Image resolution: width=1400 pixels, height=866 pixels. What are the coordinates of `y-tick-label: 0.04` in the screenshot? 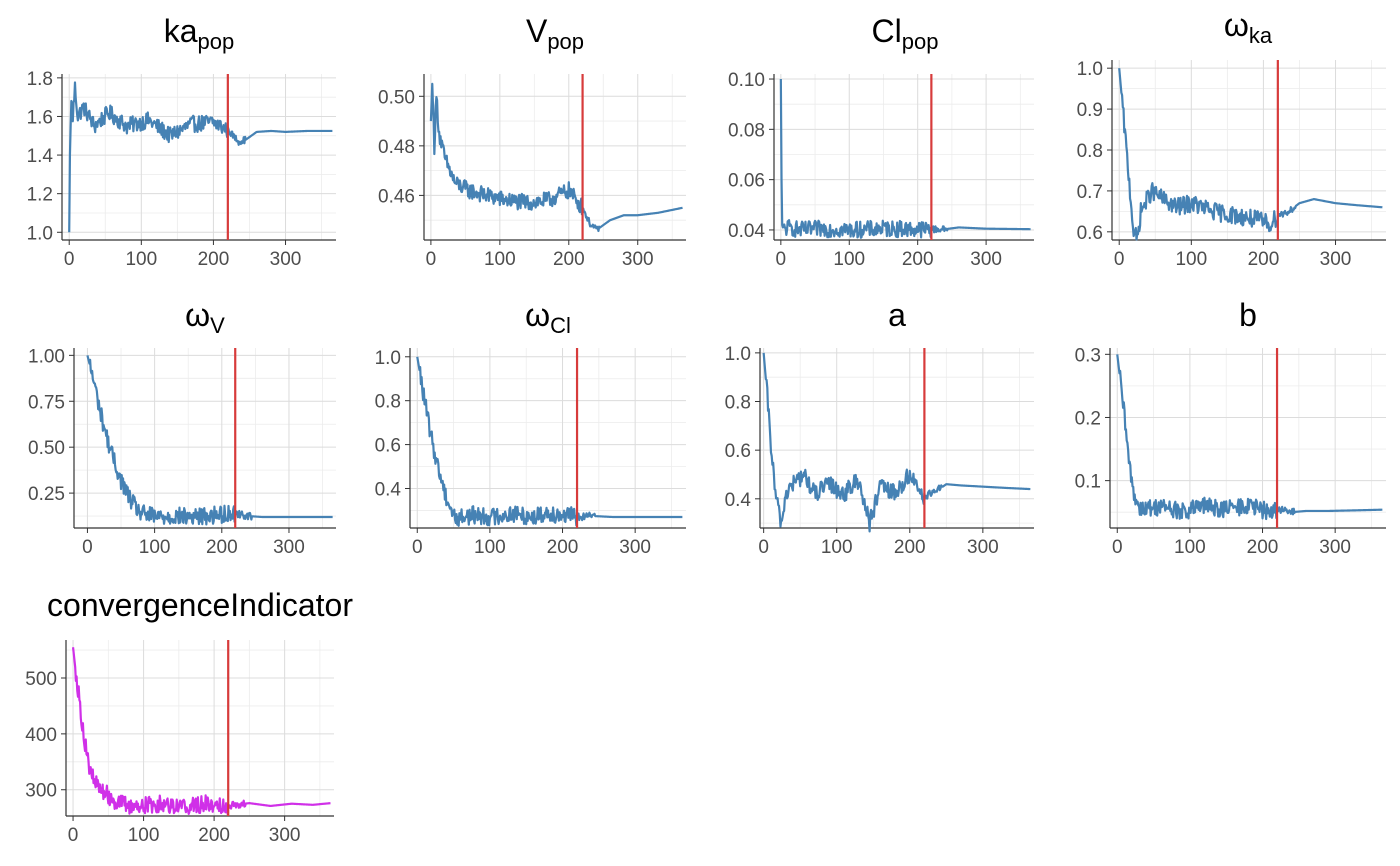 It's located at (746, 231).